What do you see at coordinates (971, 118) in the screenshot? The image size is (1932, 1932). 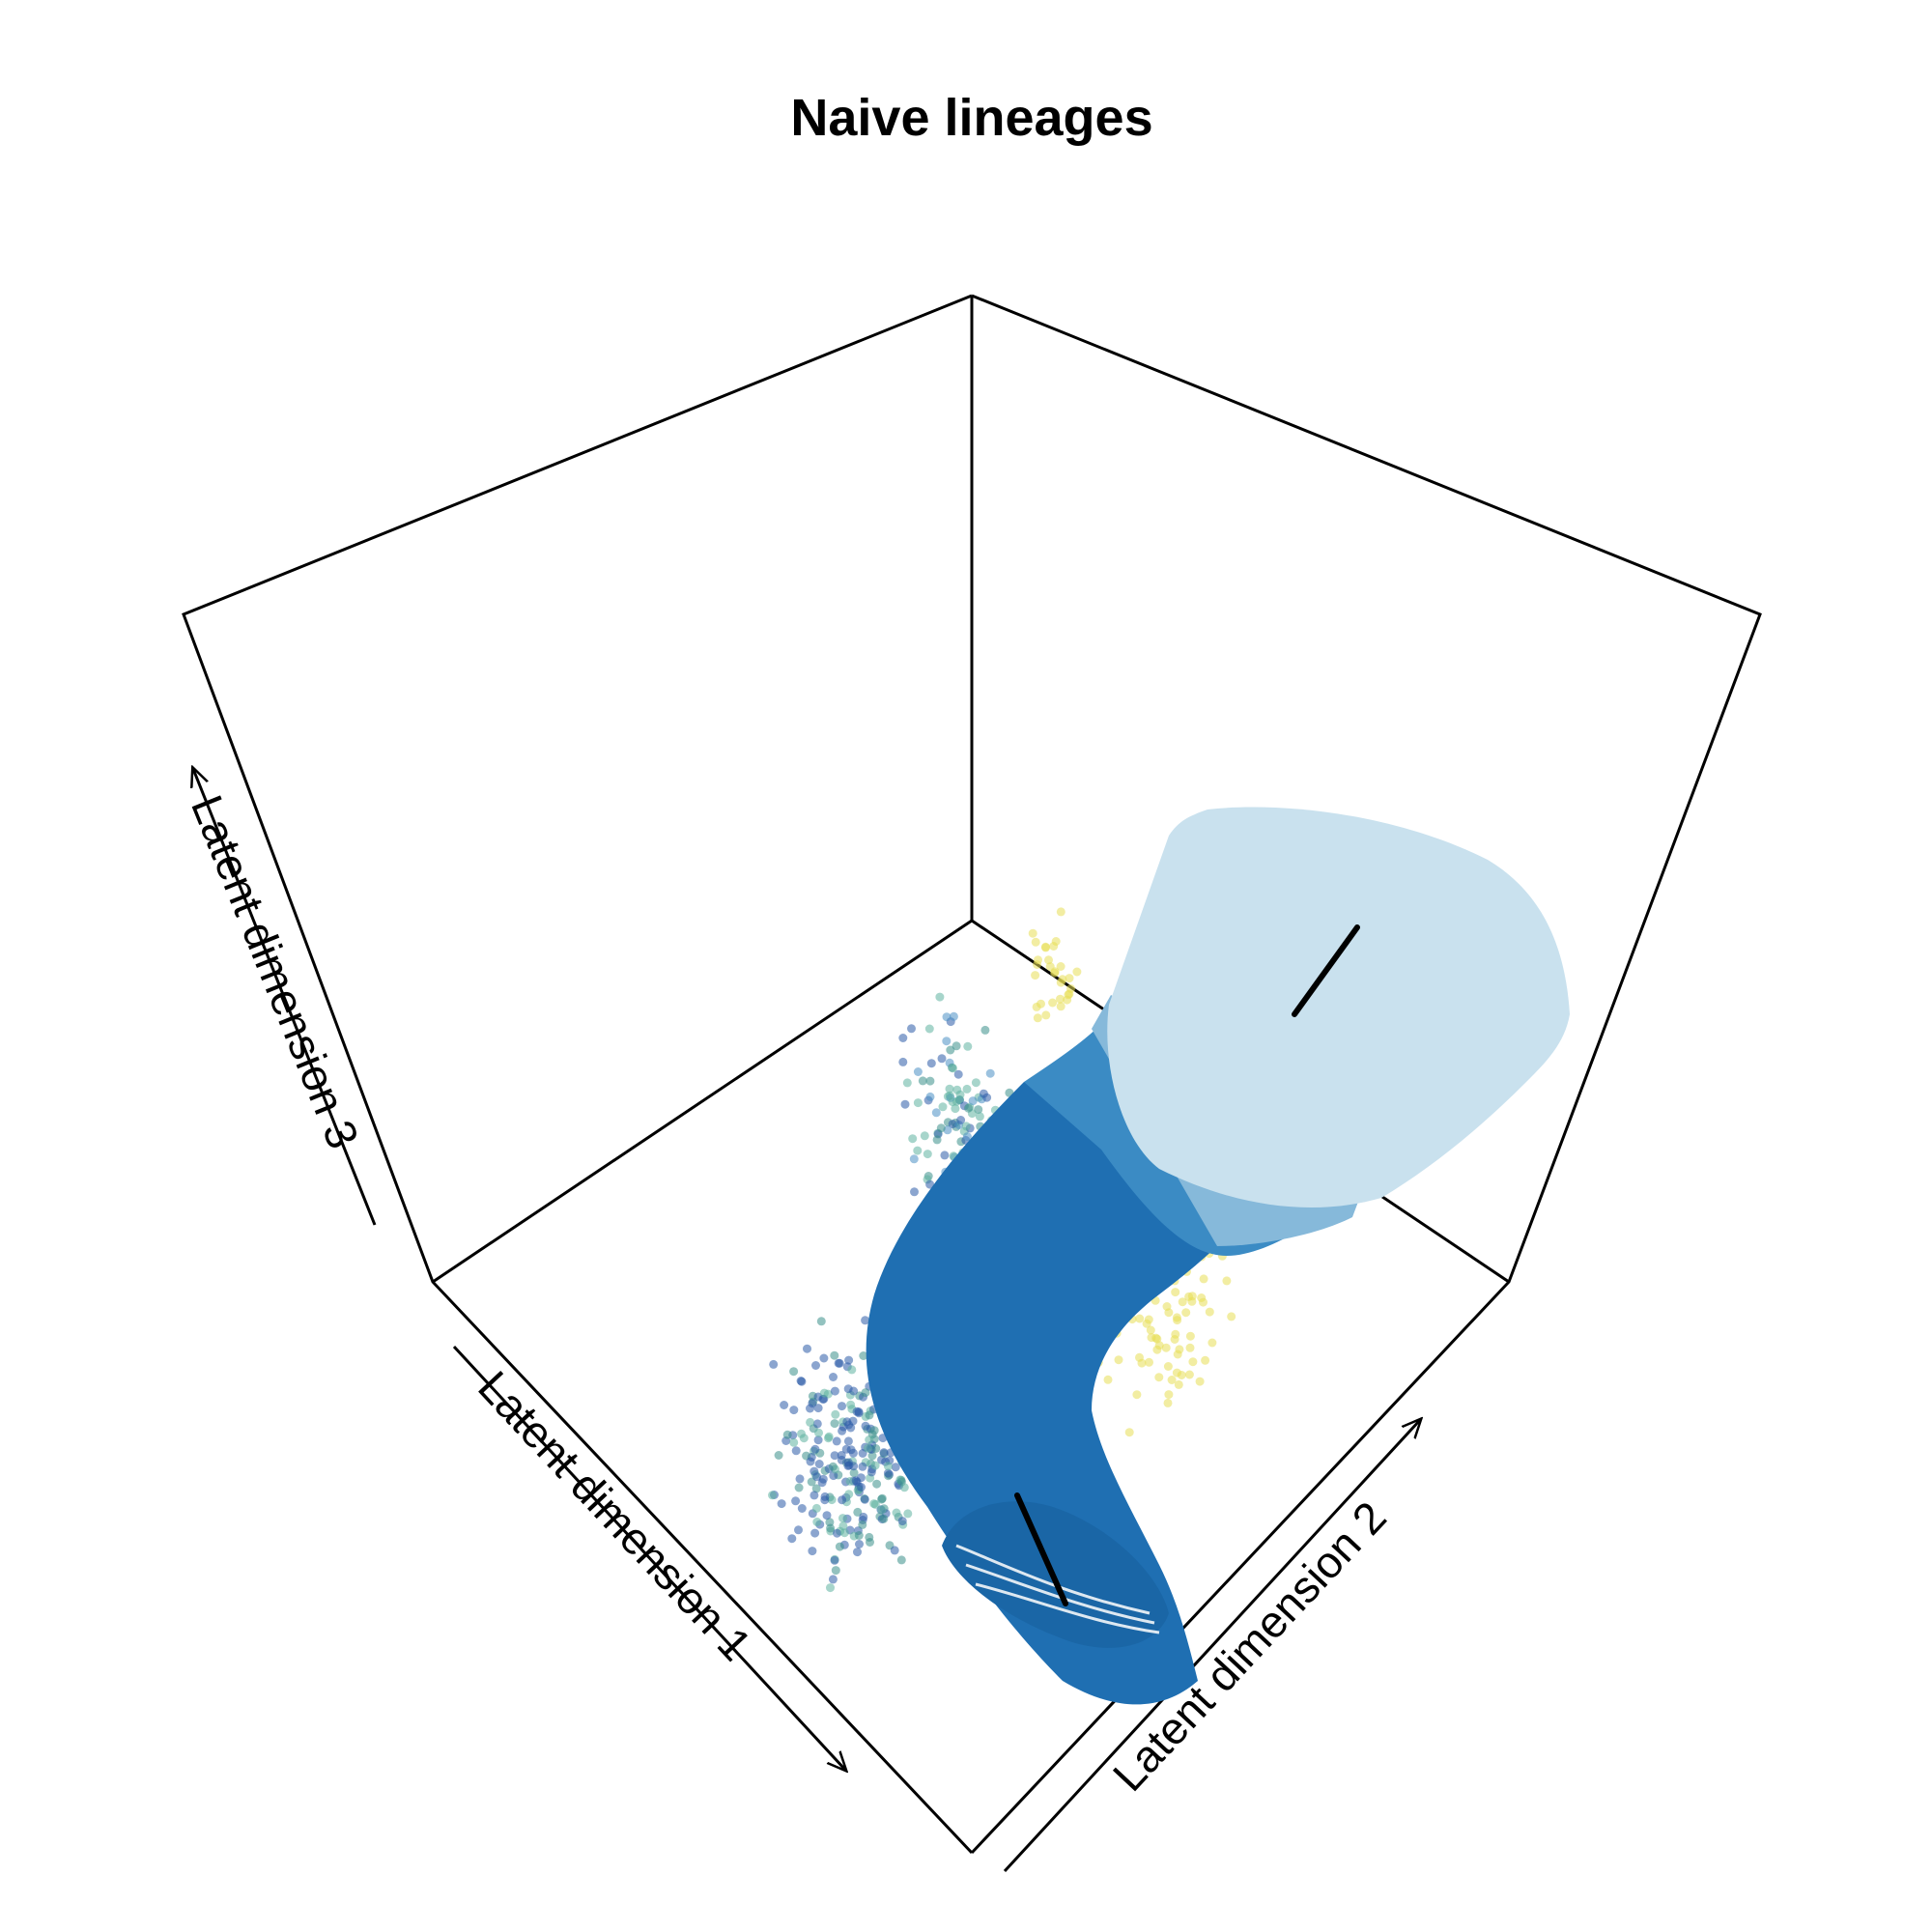 I see `chart-title: Naive lineages` at bounding box center [971, 118].